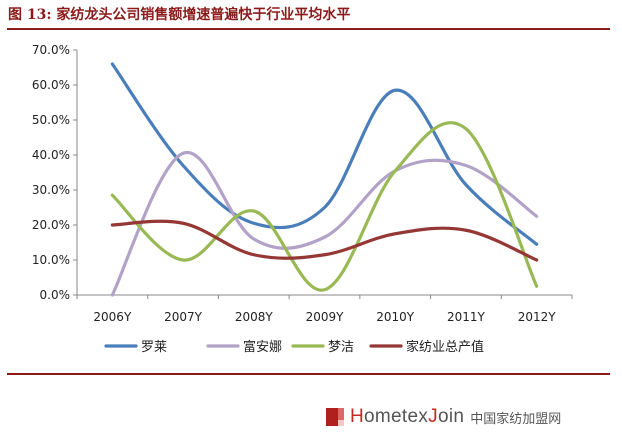 Image resolution: width=622 pixels, height=436 pixels. What do you see at coordinates (407, 416) in the screenshot?
I see `logo-wordmark: HometexJoin` at bounding box center [407, 416].